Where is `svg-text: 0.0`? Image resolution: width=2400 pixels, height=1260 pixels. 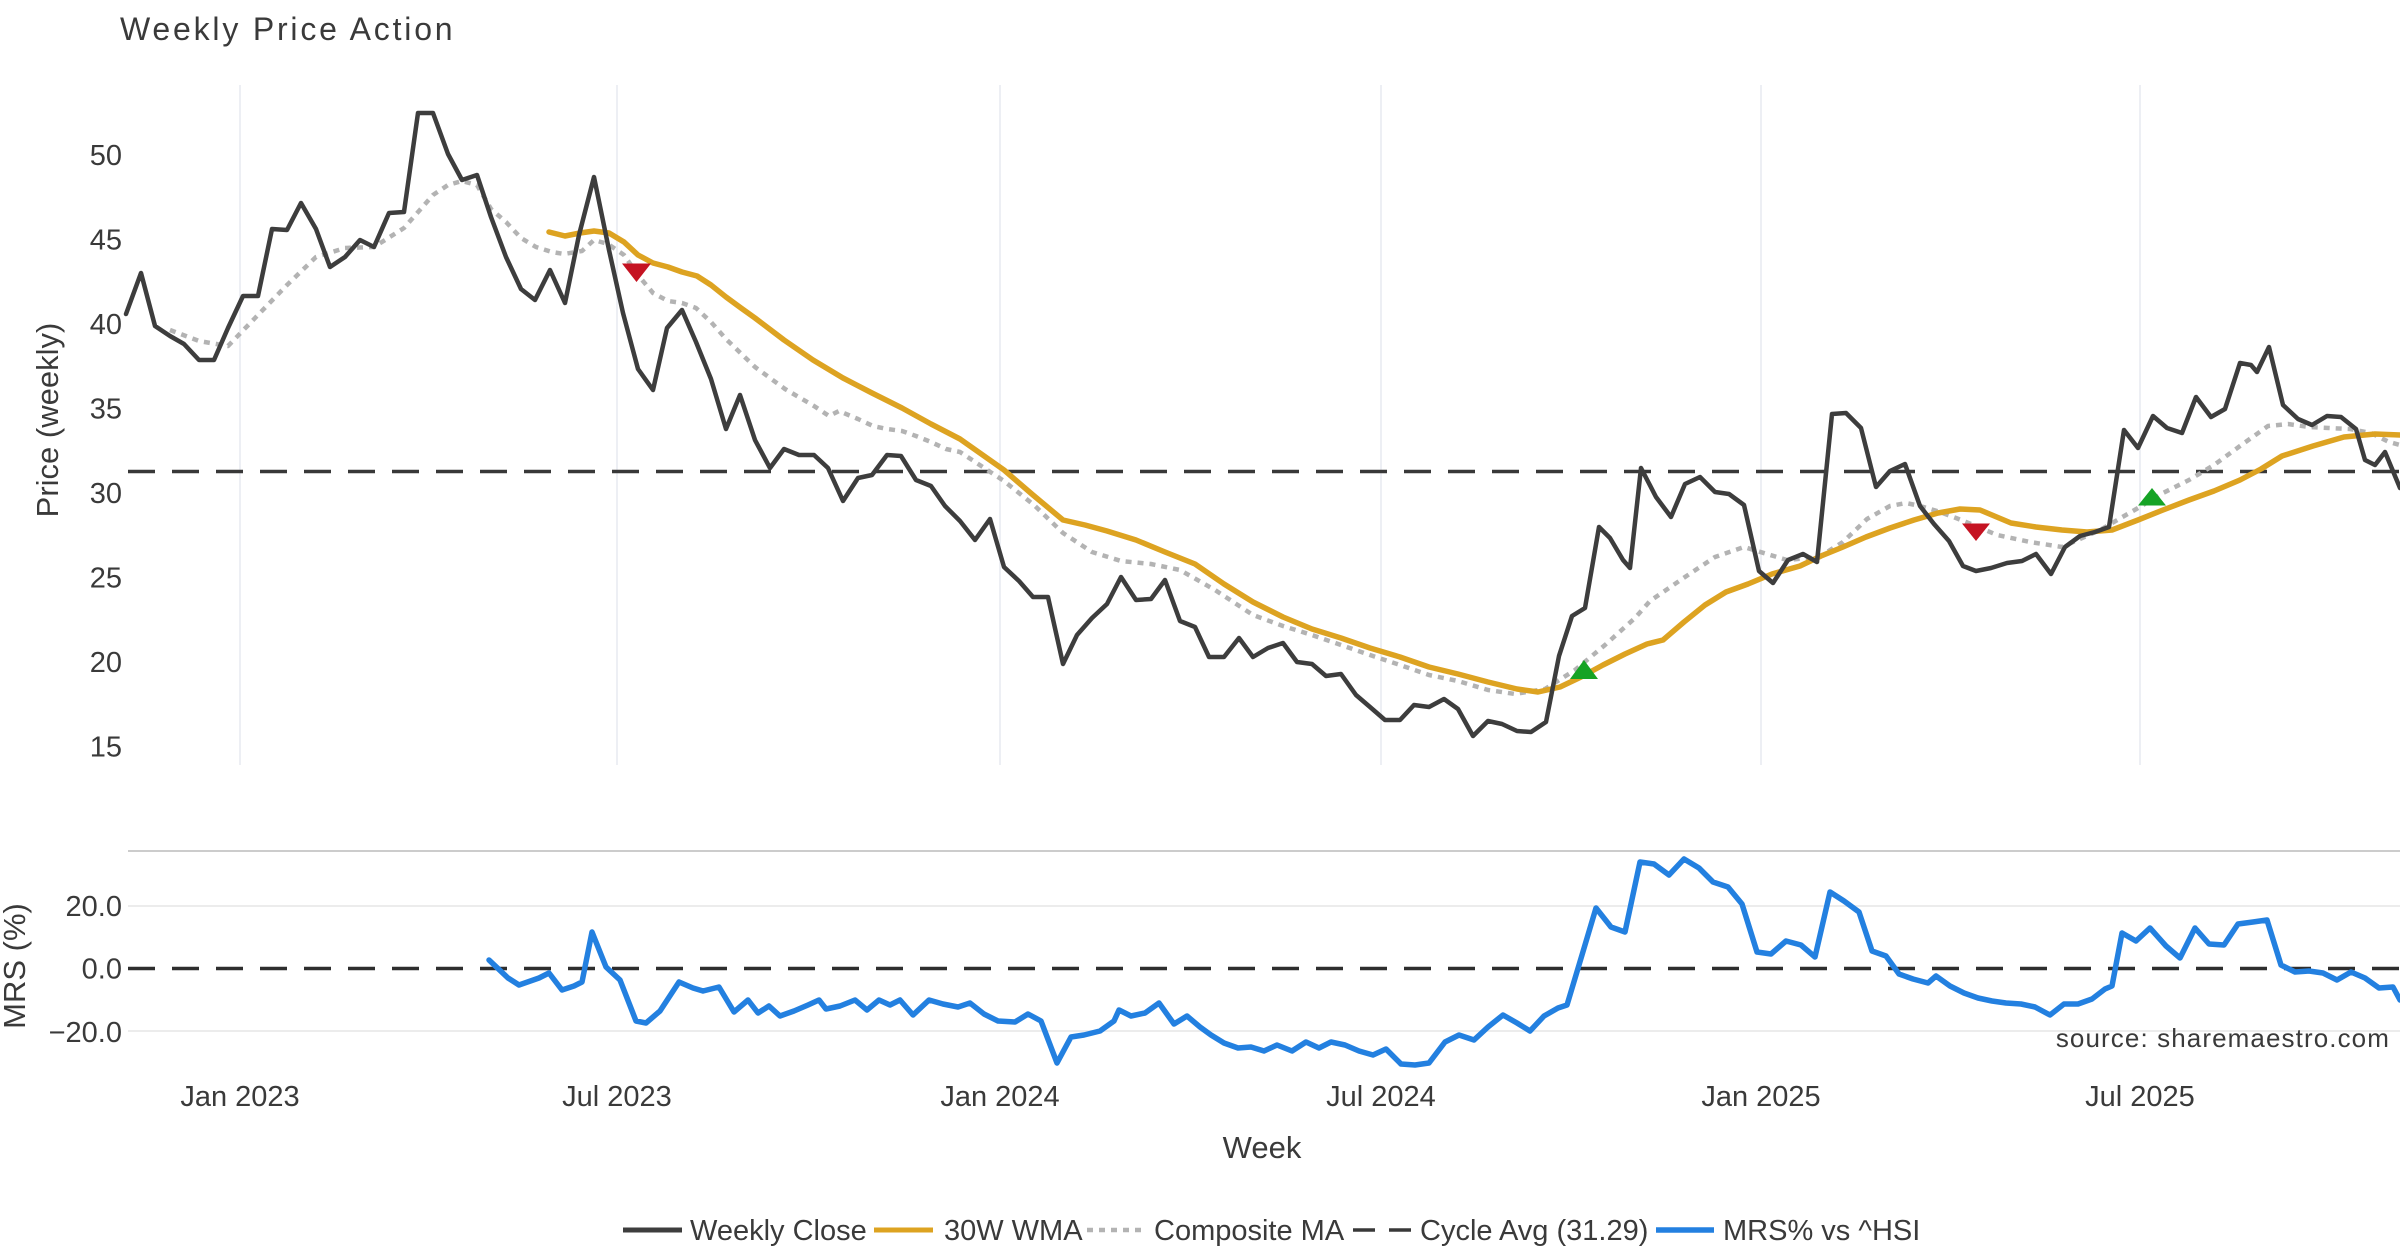
svg-text: 0.0 is located at coordinates (102, 970).